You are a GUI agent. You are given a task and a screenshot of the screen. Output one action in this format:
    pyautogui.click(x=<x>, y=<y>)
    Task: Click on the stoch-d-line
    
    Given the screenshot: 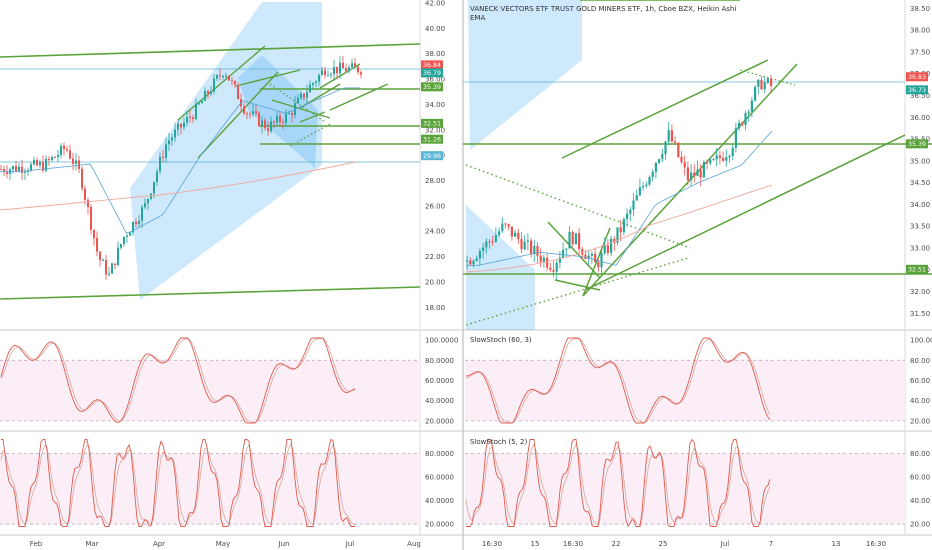 What is the action you would take?
    pyautogui.click(x=178, y=484)
    